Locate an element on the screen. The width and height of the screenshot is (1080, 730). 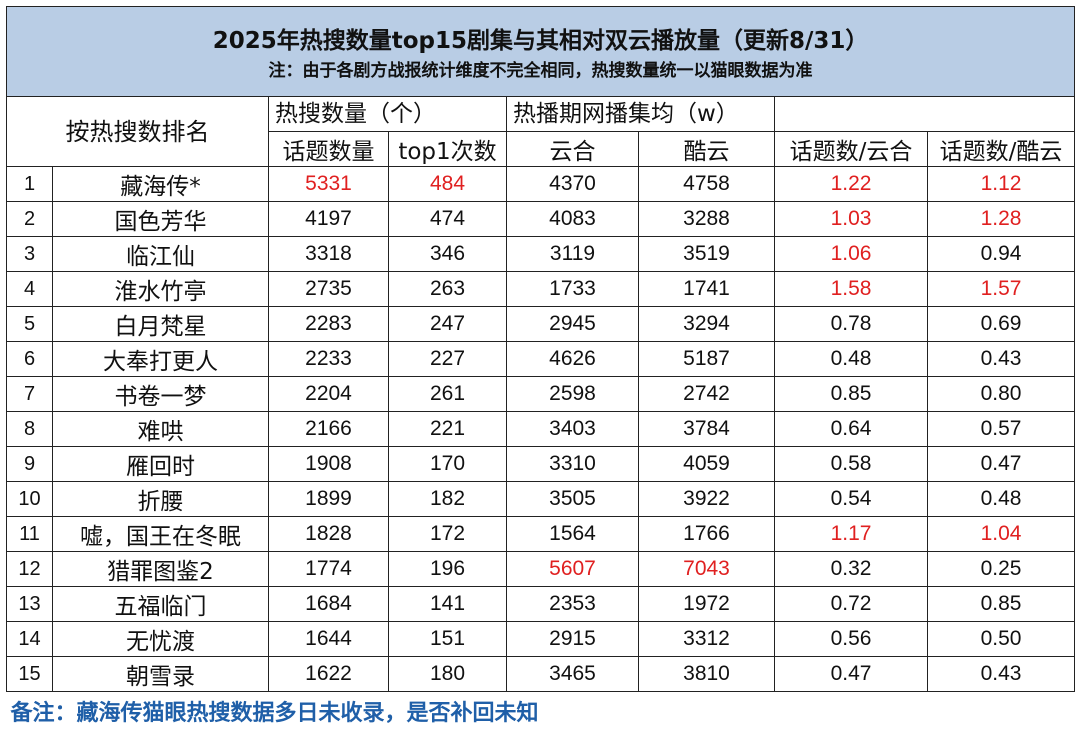
ratio-kuyun-cell: 0.43 is located at coordinates (1001, 674).